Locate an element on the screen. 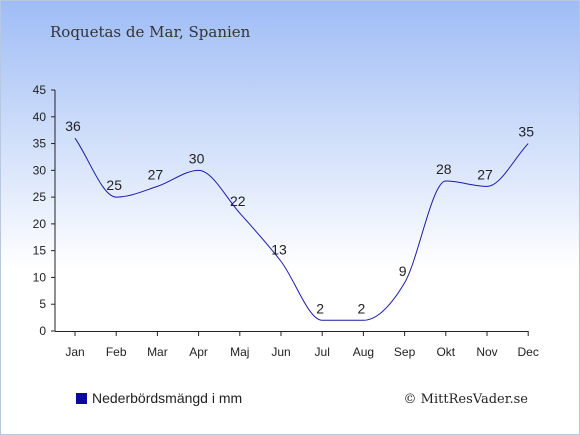 This screenshot has height=435, width=580. data-label: 25 is located at coordinates (114, 185).